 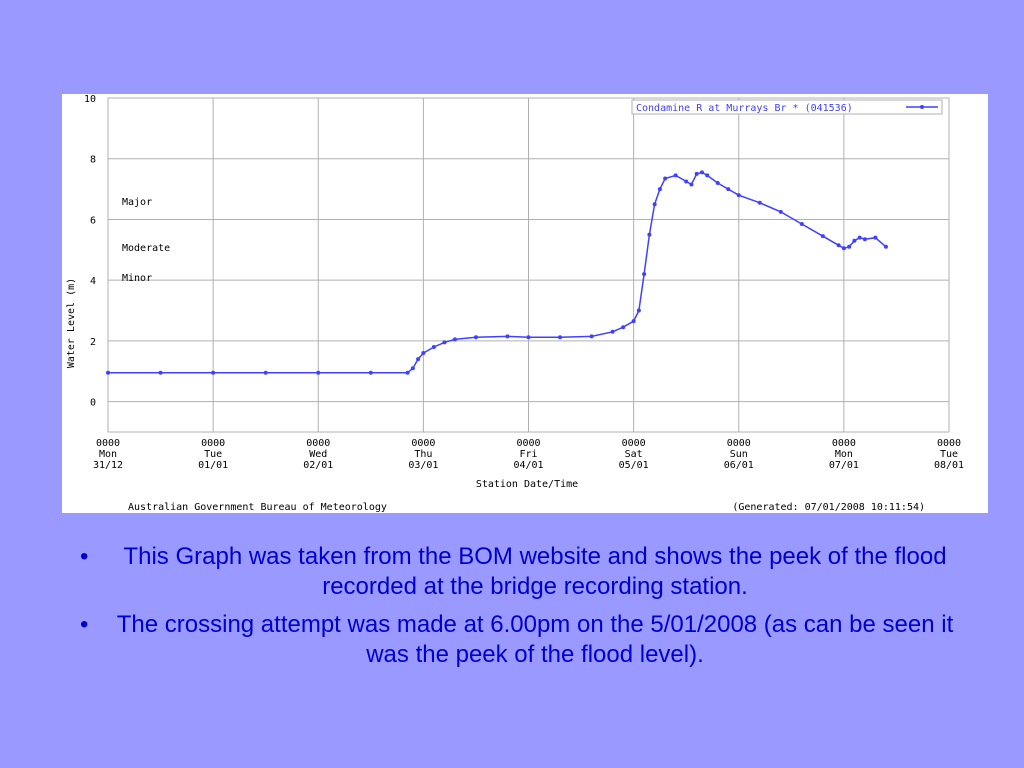 What do you see at coordinates (739, 454) in the screenshot?
I see `x-tick-label: Sun` at bounding box center [739, 454].